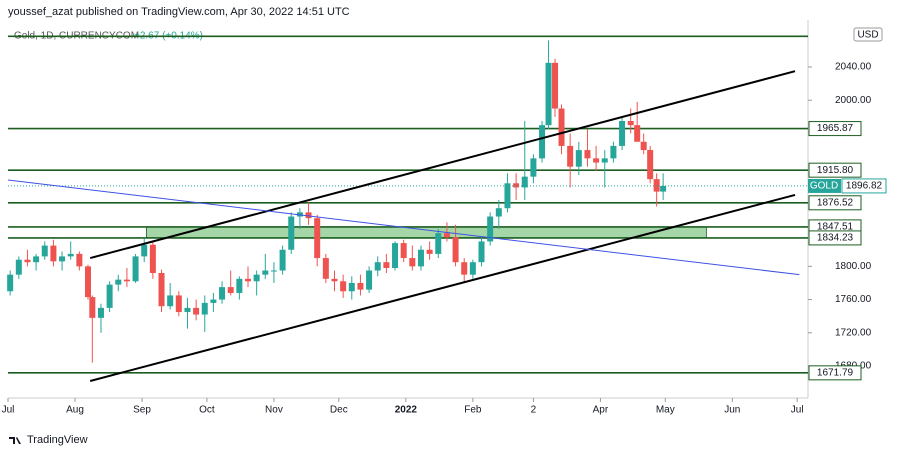 This screenshot has width=900, height=458. I want to click on level-label: 1915.80, so click(835, 170).